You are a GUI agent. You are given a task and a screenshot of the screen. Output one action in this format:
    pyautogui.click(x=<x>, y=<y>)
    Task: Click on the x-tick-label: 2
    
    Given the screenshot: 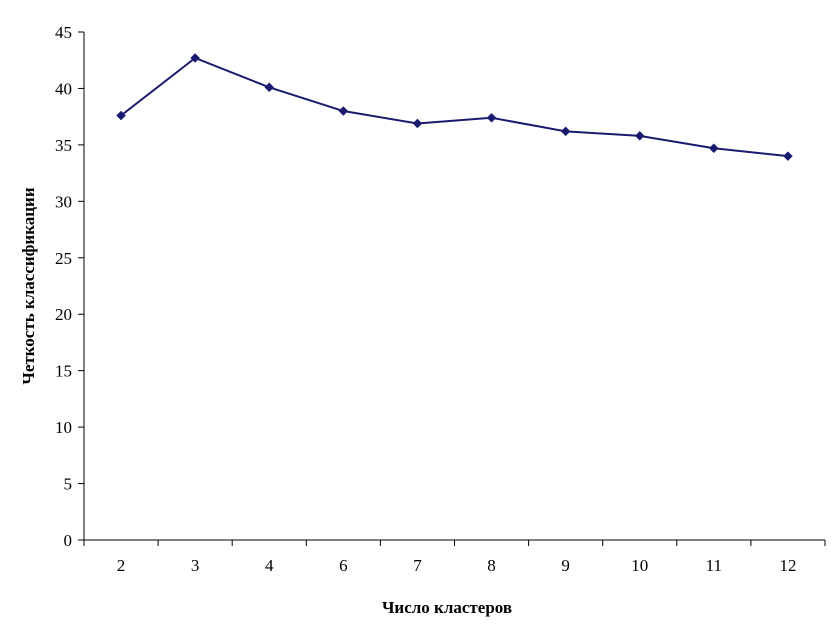 What is the action you would take?
    pyautogui.click(x=121, y=565)
    